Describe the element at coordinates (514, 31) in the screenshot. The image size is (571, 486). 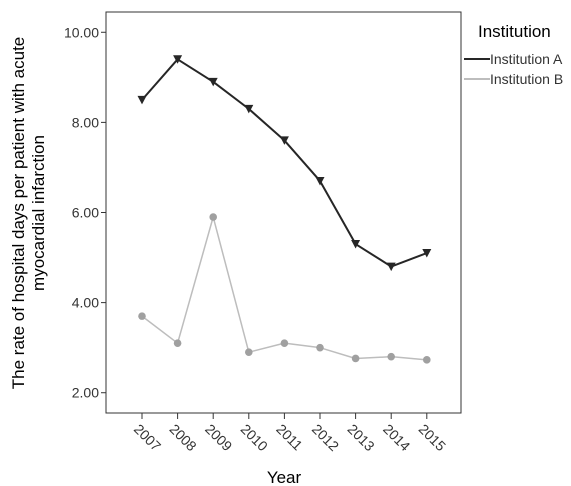
I see `legend-title: Institution` at that location.